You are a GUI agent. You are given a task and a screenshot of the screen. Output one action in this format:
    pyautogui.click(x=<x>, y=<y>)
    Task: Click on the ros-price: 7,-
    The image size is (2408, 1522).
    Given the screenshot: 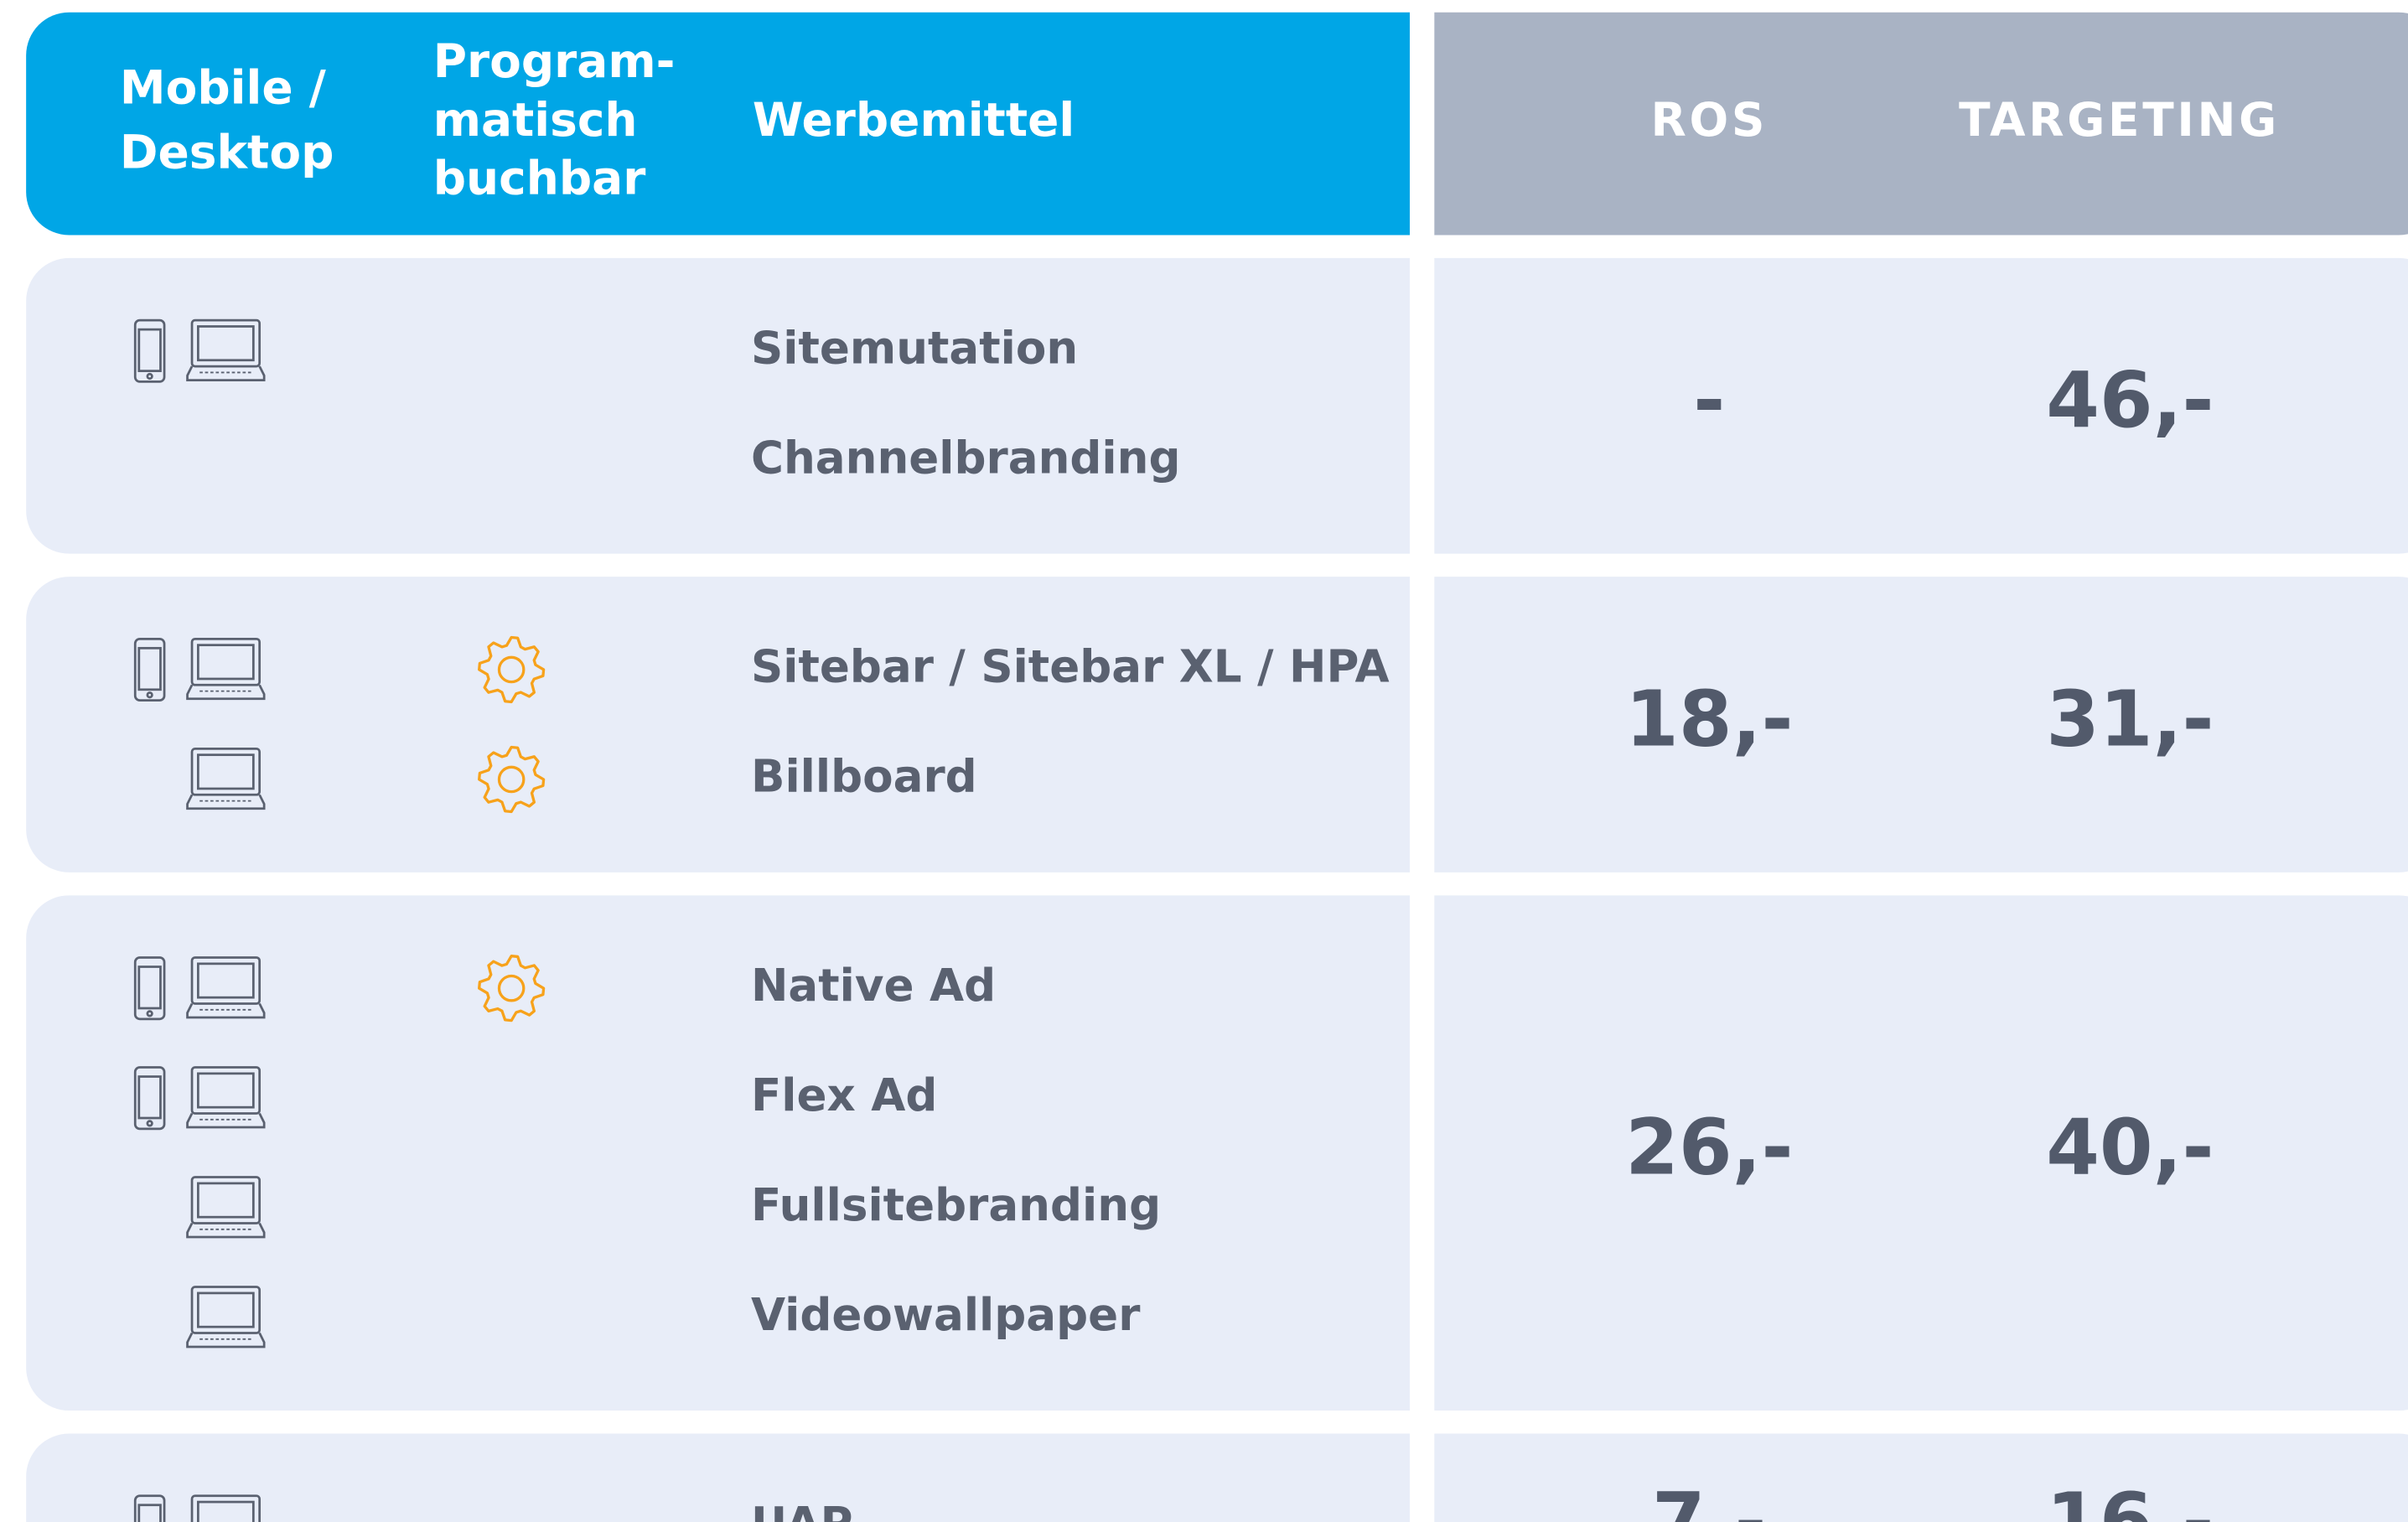 What is the action you would take?
    pyautogui.click(x=1709, y=1499)
    